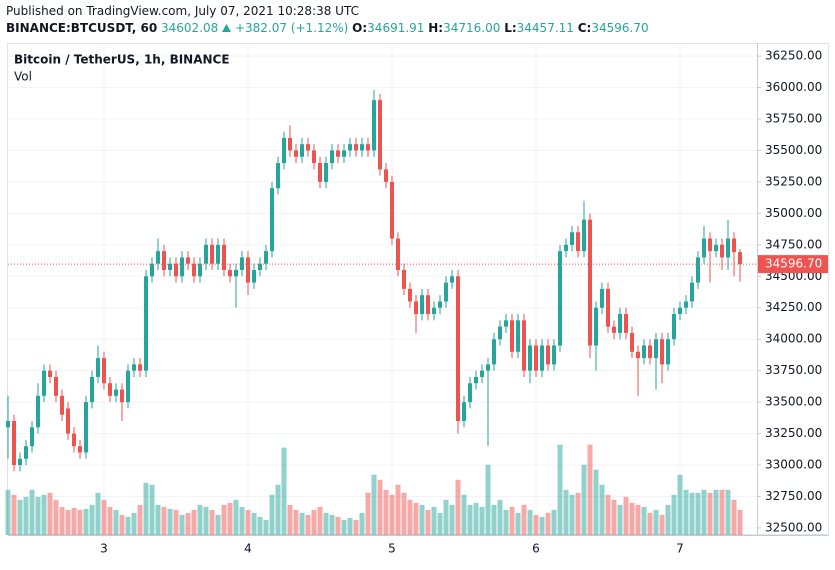 The image size is (835, 570). Describe the element at coordinates (793, 150) in the screenshot. I see `y-tick-label: 35500.00` at that location.